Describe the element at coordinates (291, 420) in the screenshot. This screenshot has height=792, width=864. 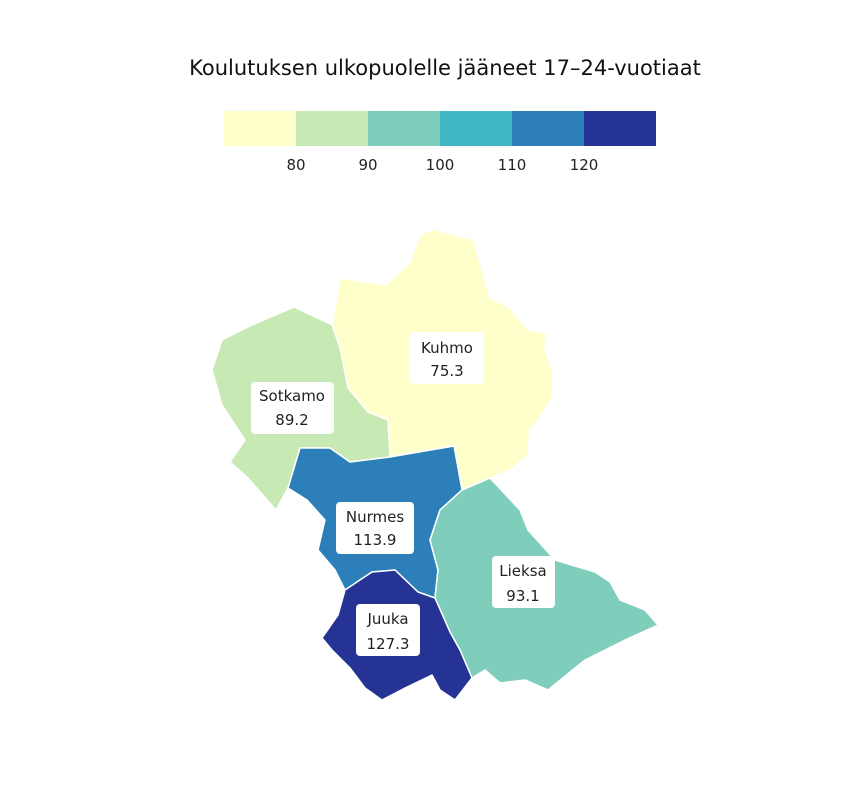
I see `region-label-value: 89.2` at that location.